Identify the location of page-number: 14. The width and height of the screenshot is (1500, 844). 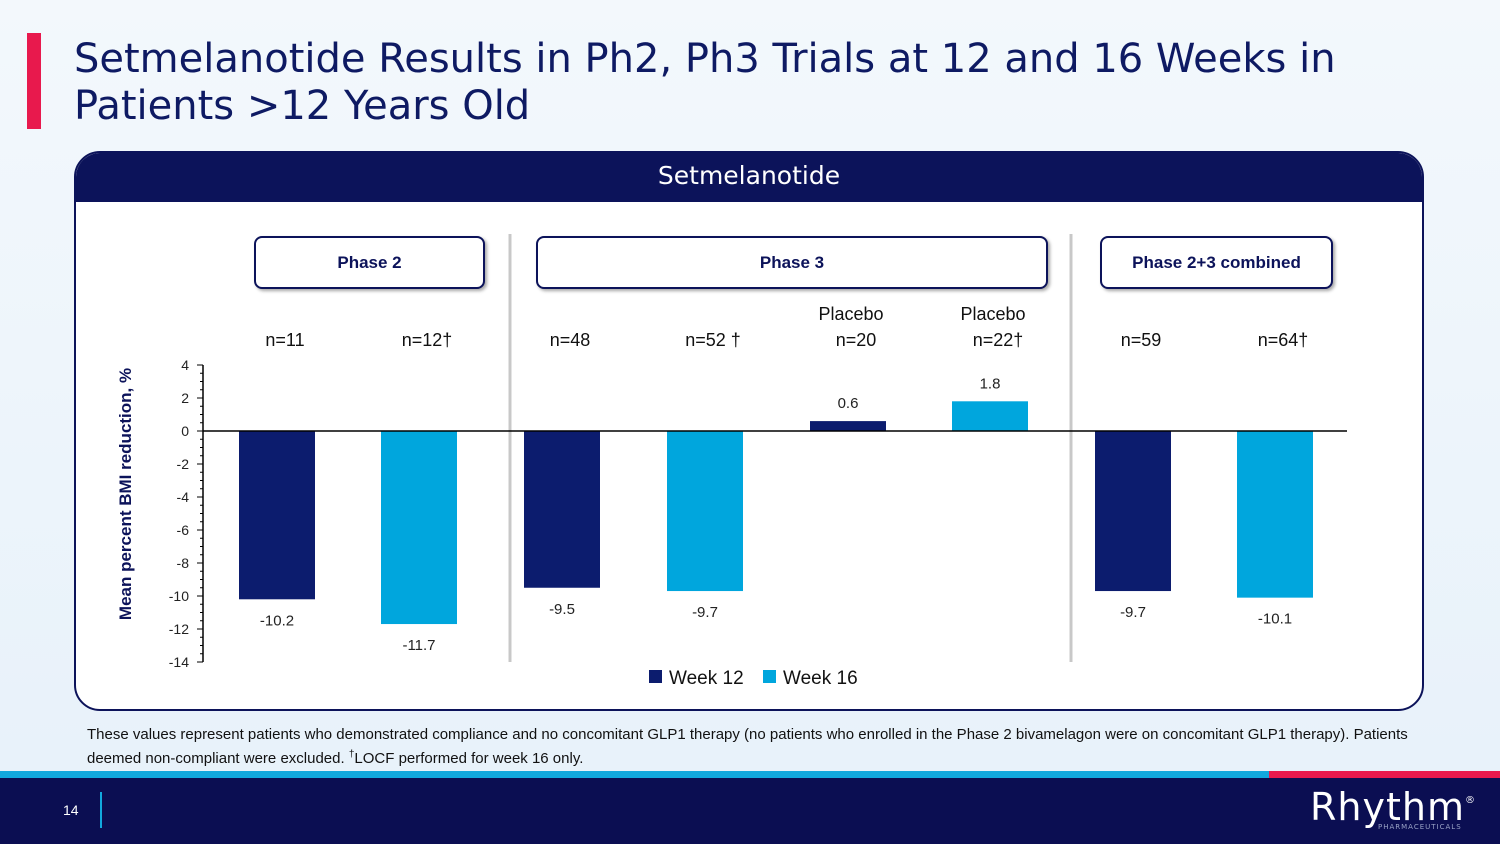
(71, 810).